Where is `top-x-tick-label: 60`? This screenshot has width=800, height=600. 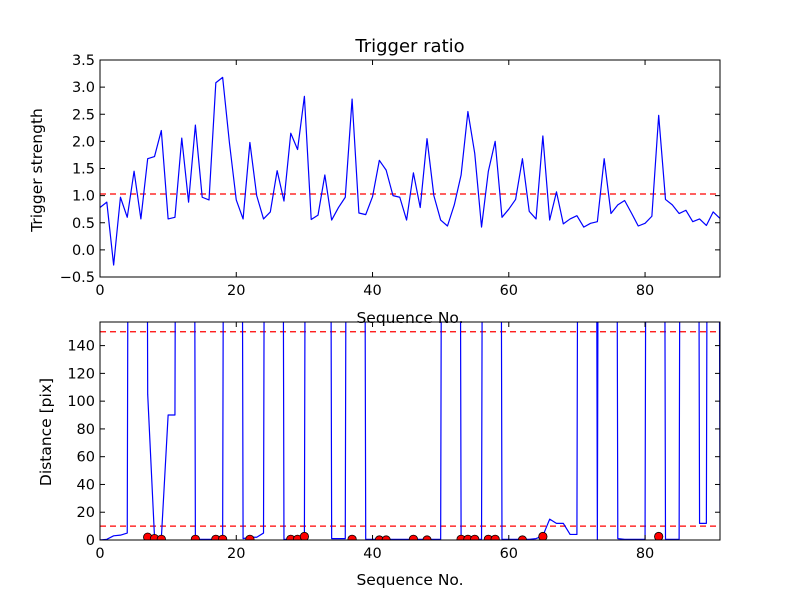
top-x-tick-label: 60 is located at coordinates (509, 291).